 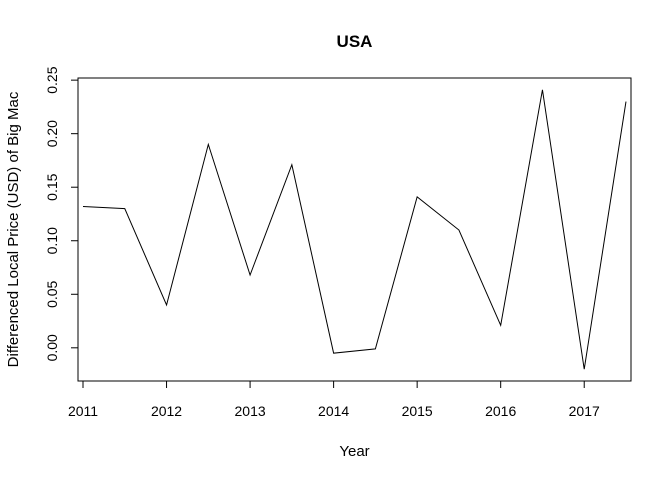 What do you see at coordinates (52, 293) in the screenshot?
I see `y-tick-label: 0.05` at bounding box center [52, 293].